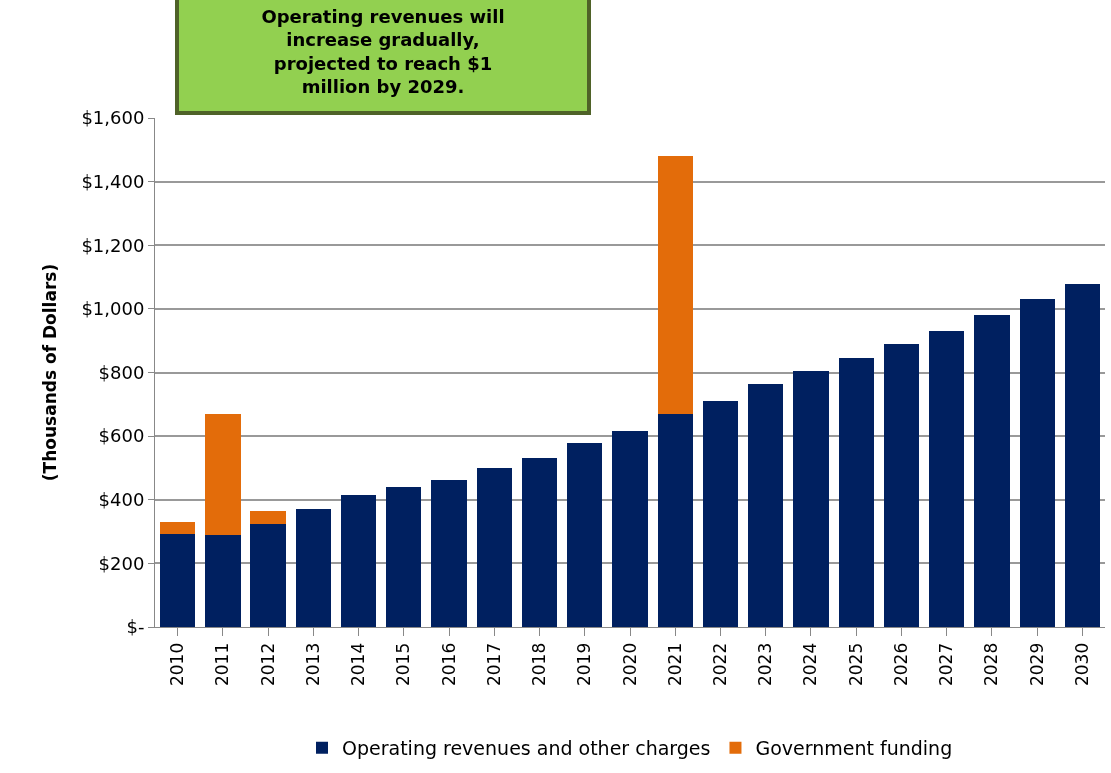  Describe the element at coordinates (1036, 664) in the screenshot. I see `x-tick-label: 2029` at that location.